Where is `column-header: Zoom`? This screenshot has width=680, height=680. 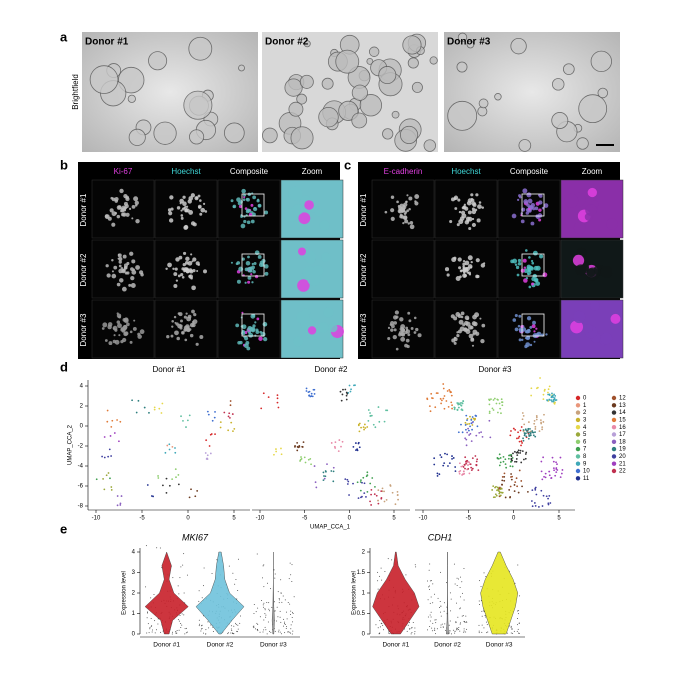 column-header: Zoom is located at coordinates (592, 171).